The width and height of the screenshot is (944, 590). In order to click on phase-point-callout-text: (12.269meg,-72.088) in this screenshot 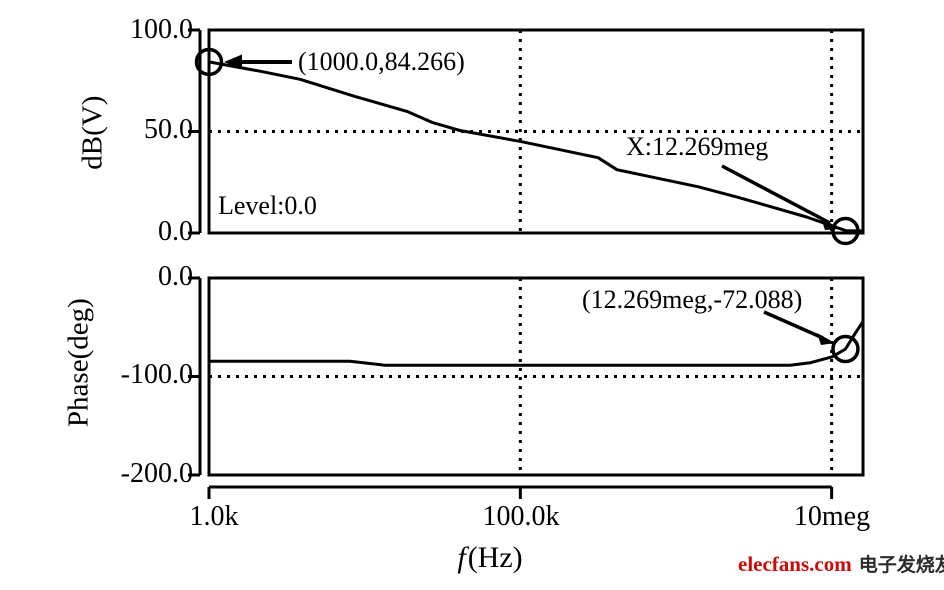, I will do `click(692, 299)`.